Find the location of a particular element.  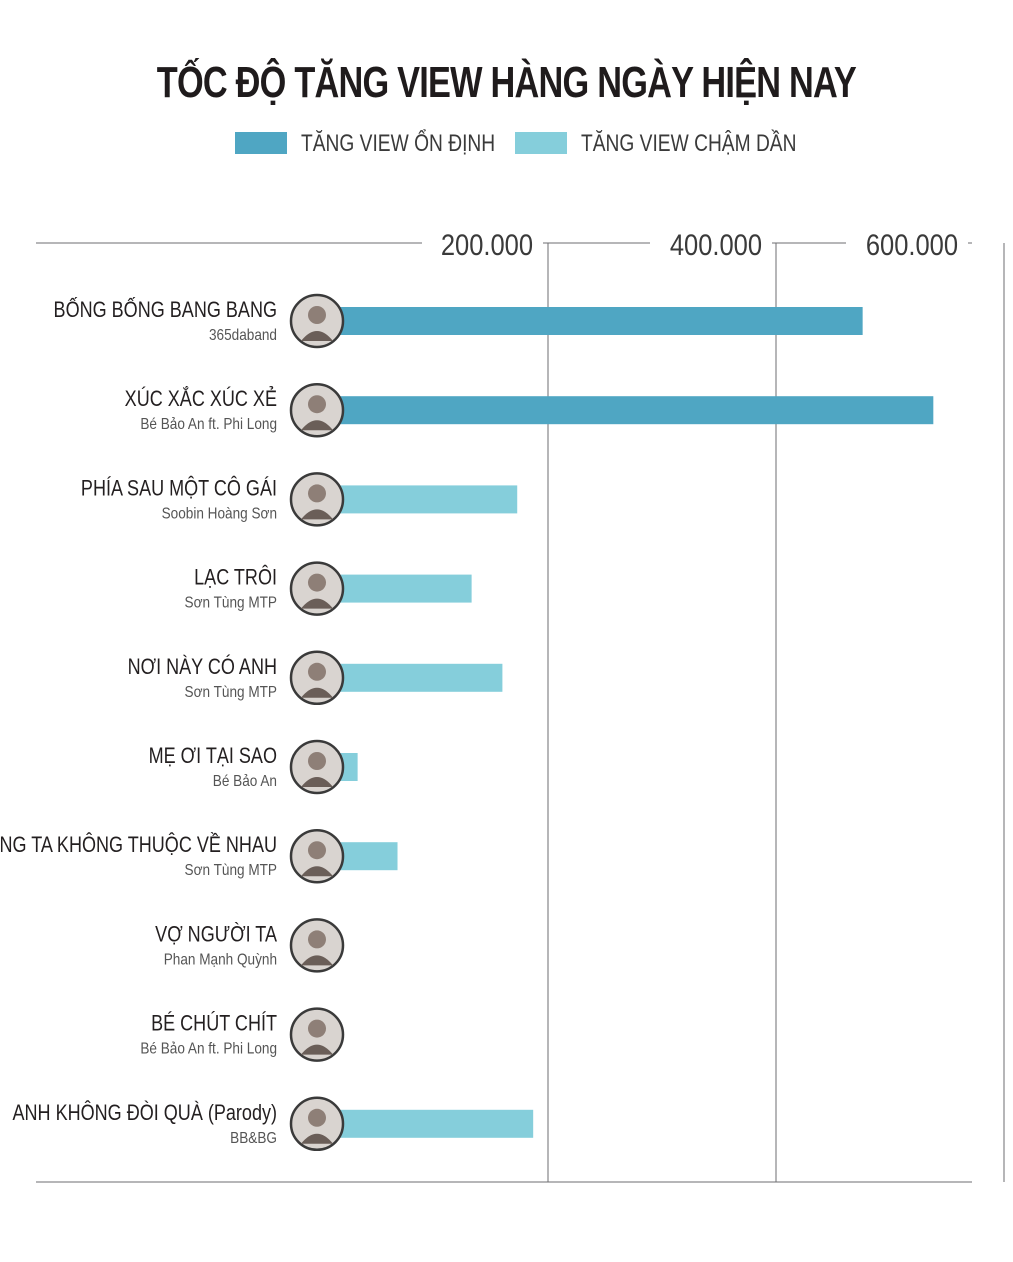

artist-label: BB&BG is located at coordinates (253, 1138).